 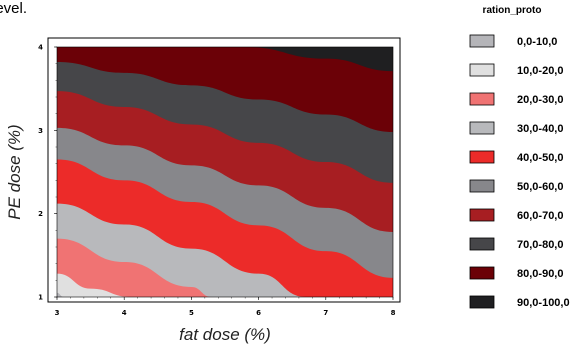 What do you see at coordinates (512, 10) in the screenshot?
I see `legend-title: ration_proto` at bounding box center [512, 10].